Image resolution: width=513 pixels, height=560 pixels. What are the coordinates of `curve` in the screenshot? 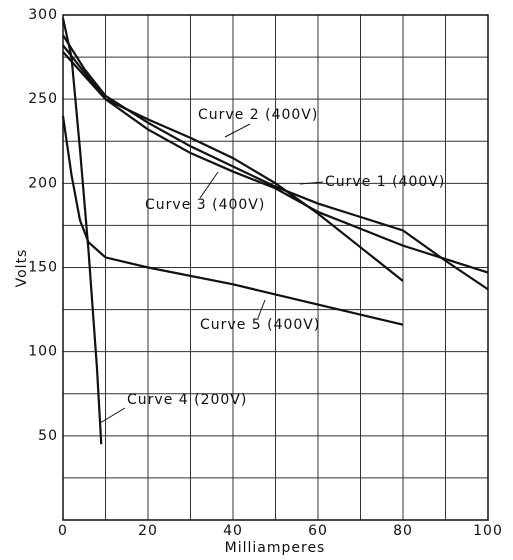 It's located at (82, 231).